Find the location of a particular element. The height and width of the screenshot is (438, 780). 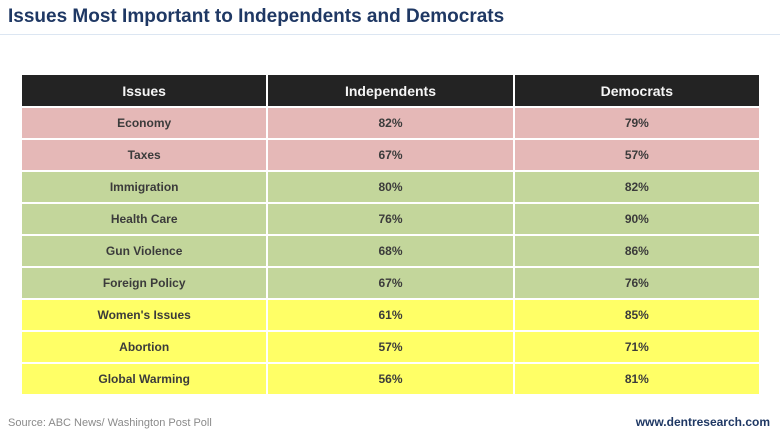

issue-label: Abortion is located at coordinates (144, 347).